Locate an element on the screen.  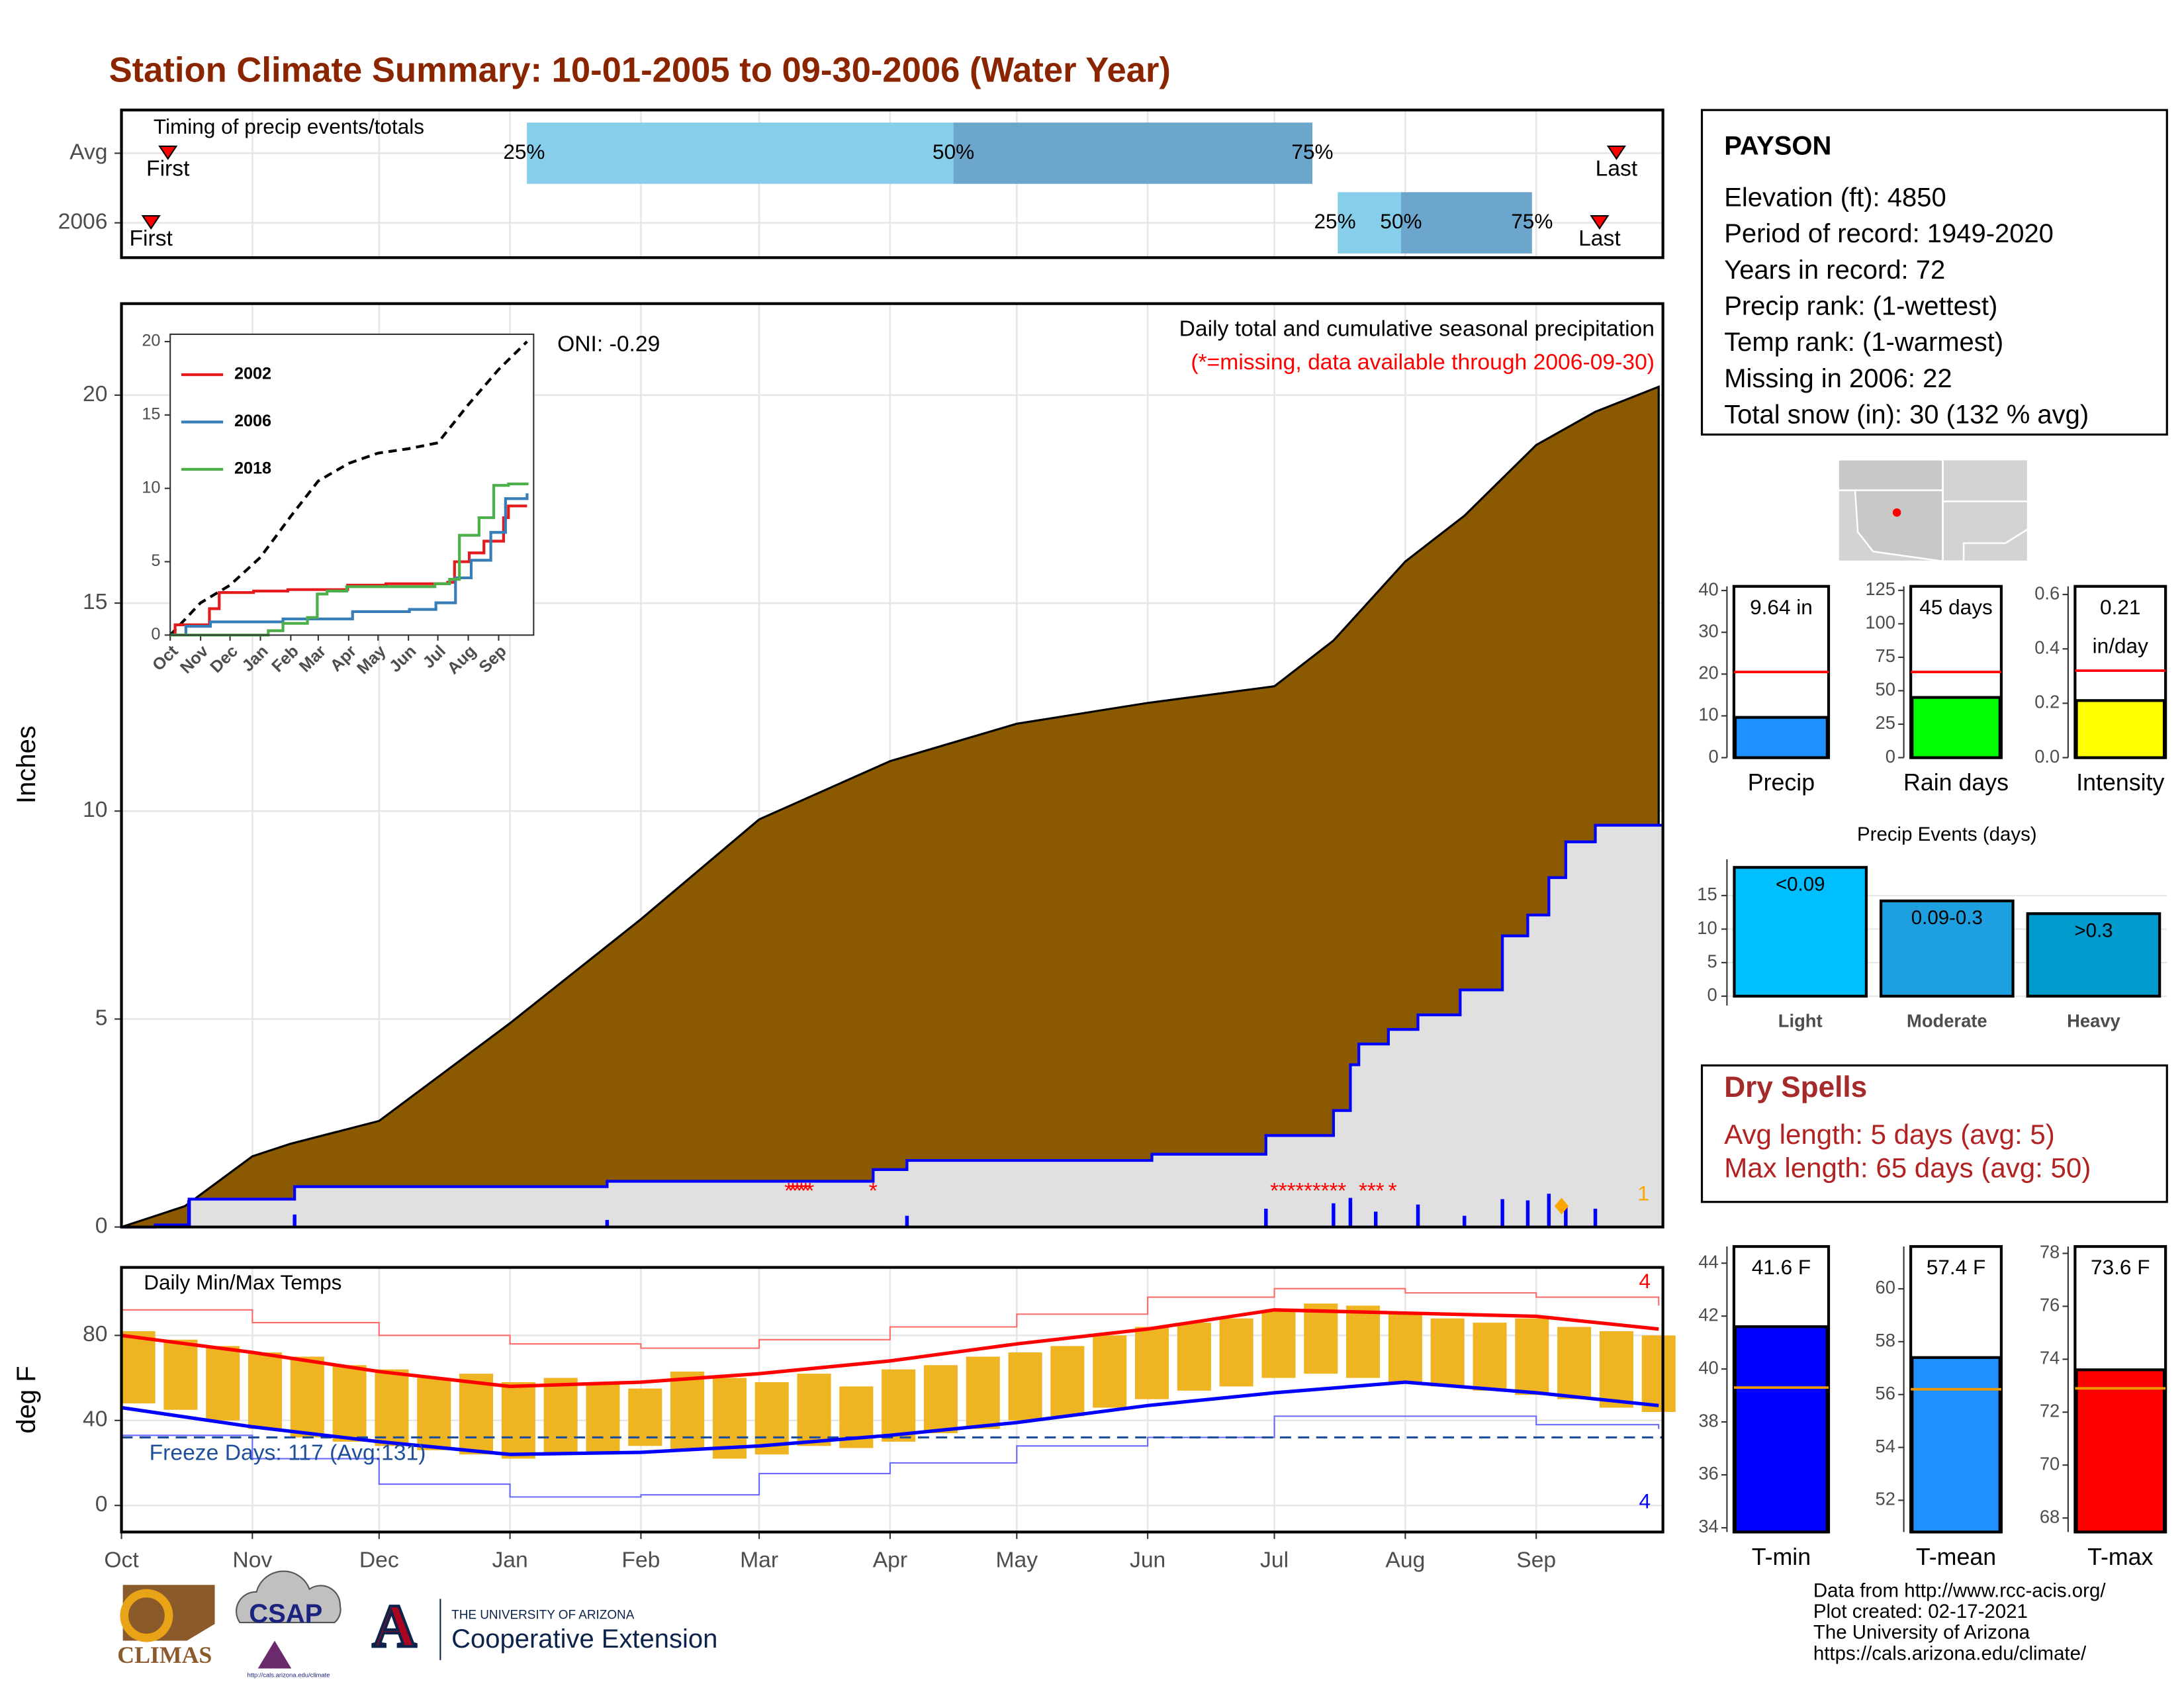
y-tick-label: 74 is located at coordinates (2050, 1358).